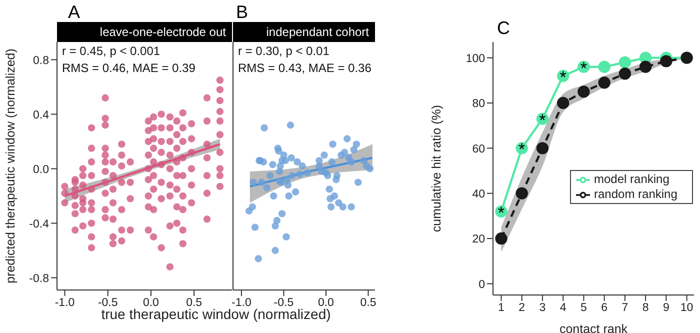 The width and height of the screenshot is (700, 333). What do you see at coordinates (39, 224) in the screenshot?
I see `y-tick-label: -0.4` at bounding box center [39, 224].